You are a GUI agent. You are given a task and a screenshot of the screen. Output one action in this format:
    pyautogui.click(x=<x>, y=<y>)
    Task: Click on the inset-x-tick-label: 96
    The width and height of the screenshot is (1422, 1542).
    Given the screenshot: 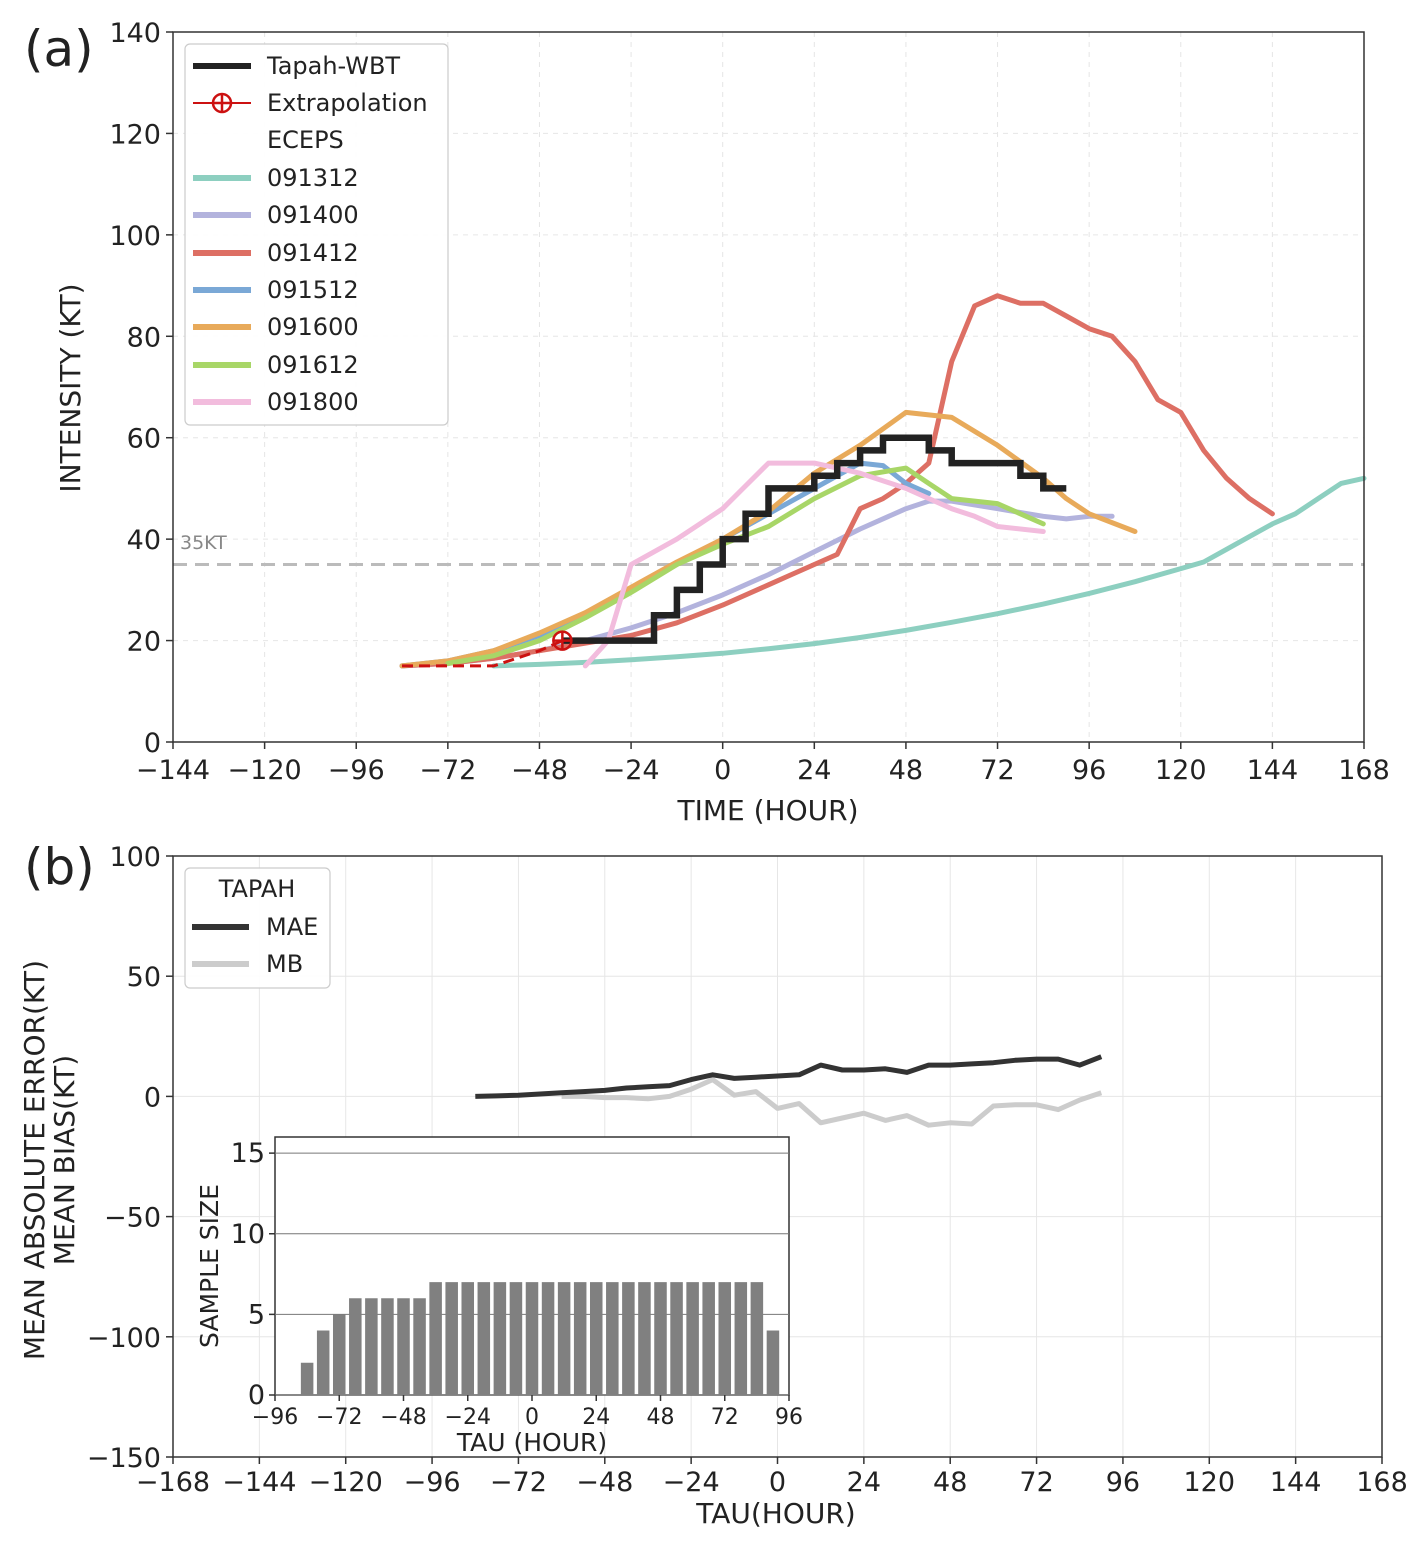 What is the action you would take?
    pyautogui.click(x=789, y=1417)
    